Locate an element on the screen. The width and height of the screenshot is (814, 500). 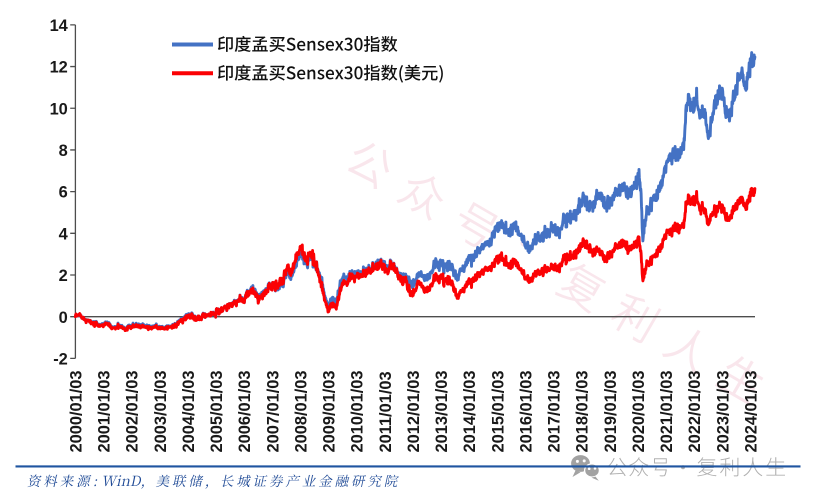
svg-text: 2004/01/03 is located at coordinates (189, 411).